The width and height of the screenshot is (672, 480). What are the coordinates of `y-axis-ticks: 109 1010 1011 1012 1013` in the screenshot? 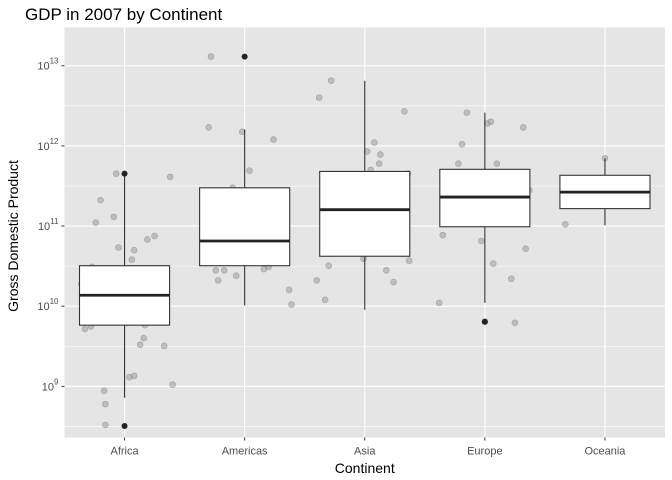 It's located at (51, 225).